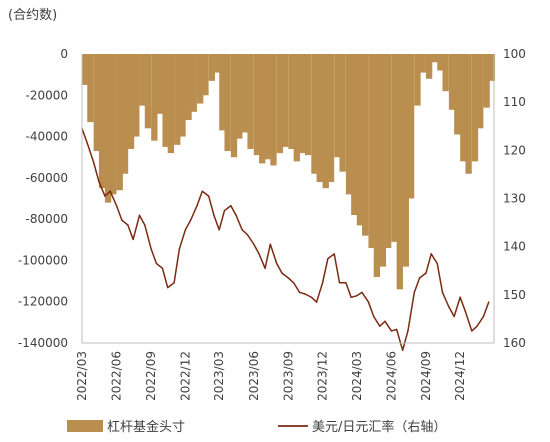 This screenshot has width=550, height=442. What do you see at coordinates (514, 343) in the screenshot?
I see `right-tick-label: 160` at bounding box center [514, 343].